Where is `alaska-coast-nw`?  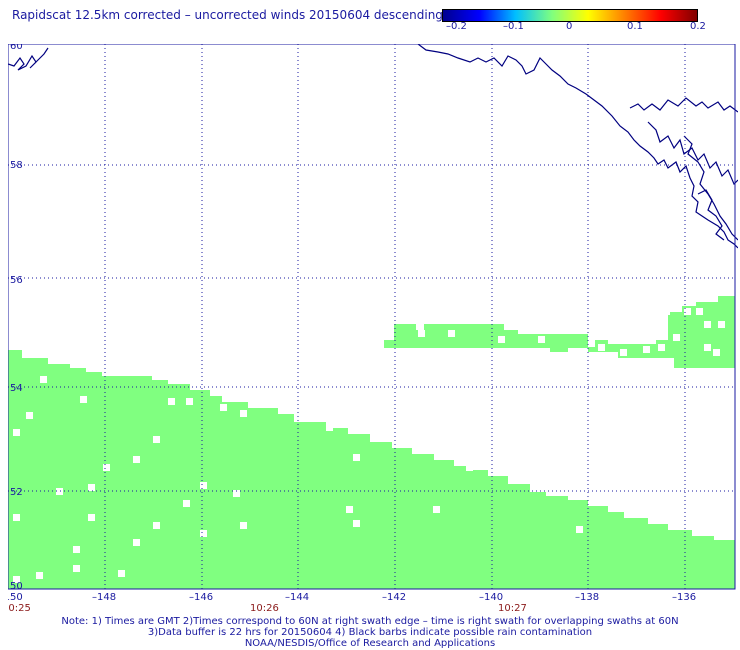
alaska-coast-nw is located at coordinates (28, 59).